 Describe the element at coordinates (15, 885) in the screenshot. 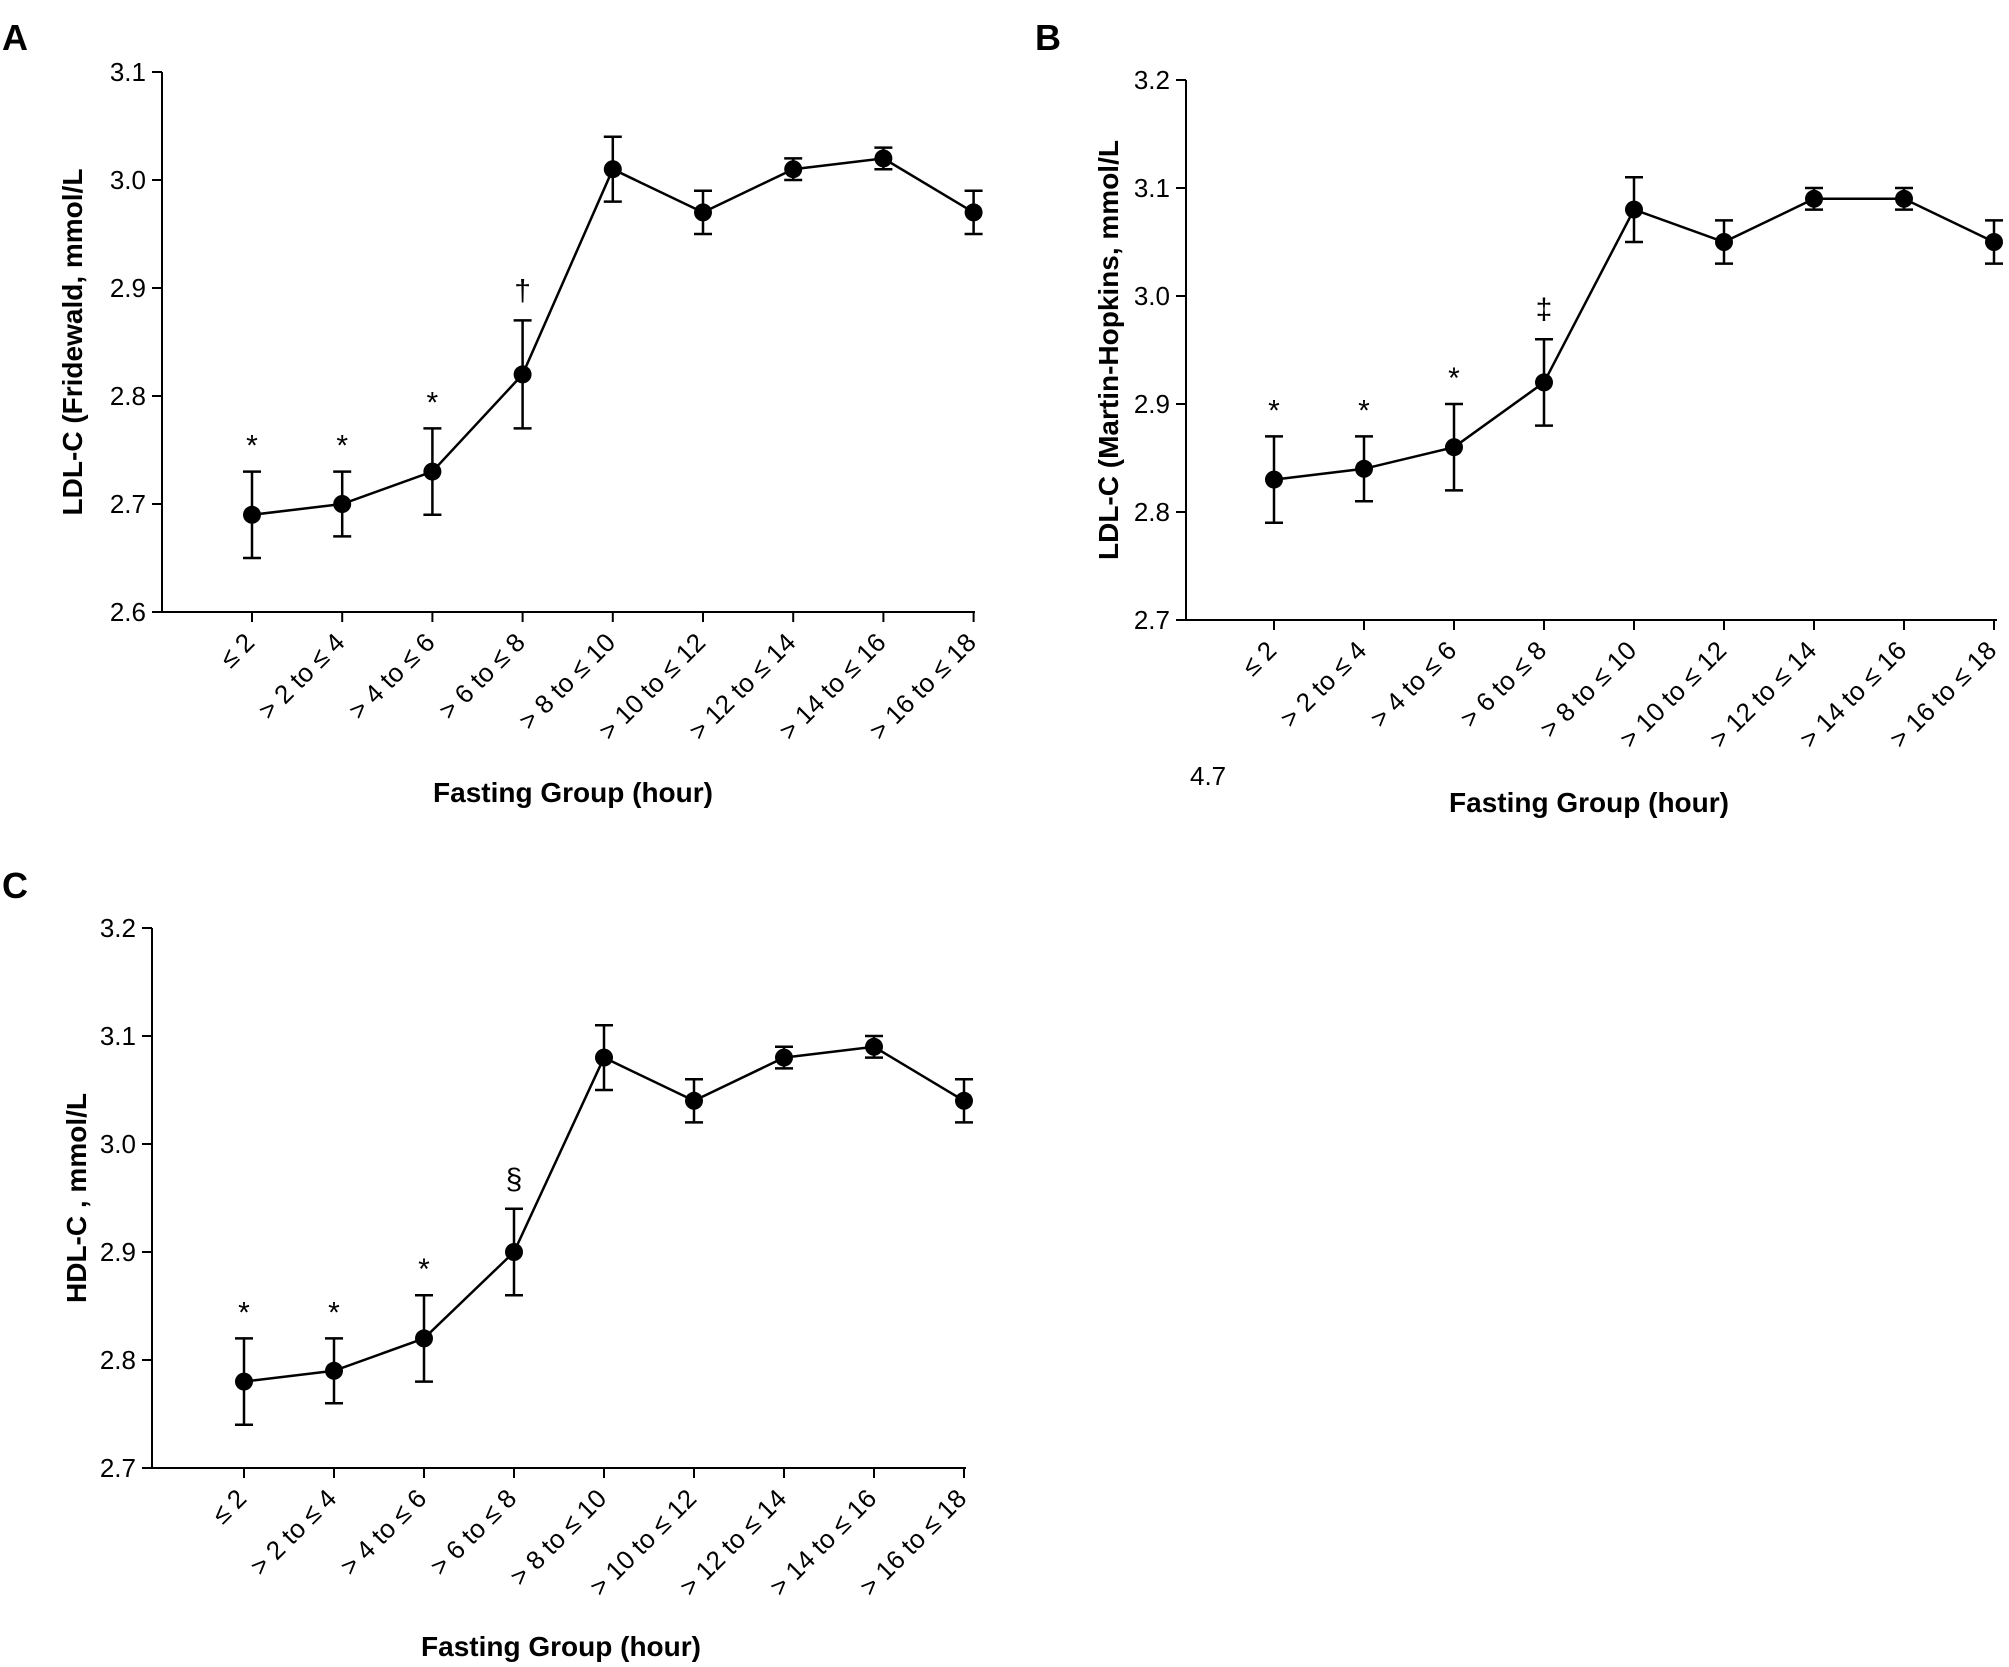

I see `panel-letter-c: C` at that location.